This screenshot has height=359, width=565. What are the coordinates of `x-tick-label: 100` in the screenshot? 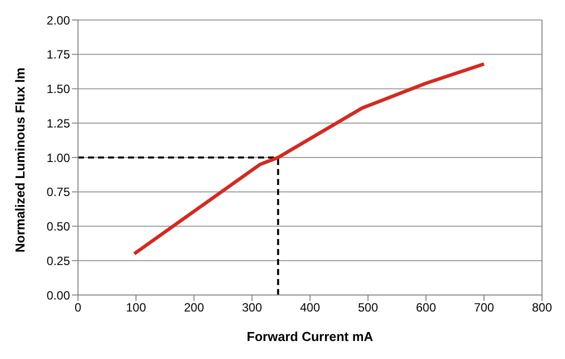 It's located at (136, 307).